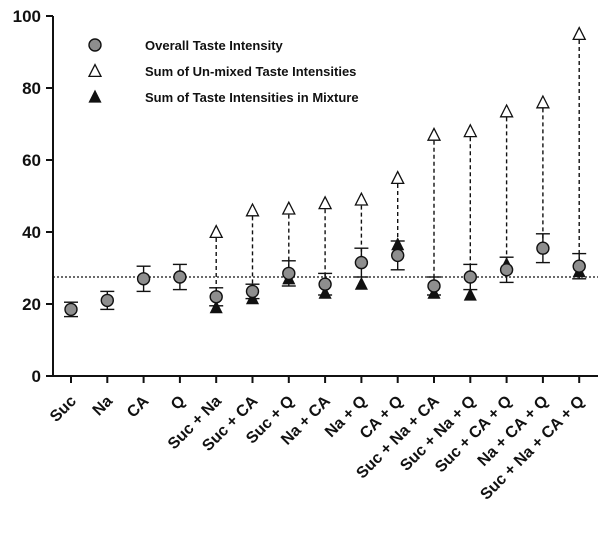 Image resolution: width=607 pixels, height=556 pixels. What do you see at coordinates (95, 45) in the screenshot?
I see `legend-circle-icon` at bounding box center [95, 45].